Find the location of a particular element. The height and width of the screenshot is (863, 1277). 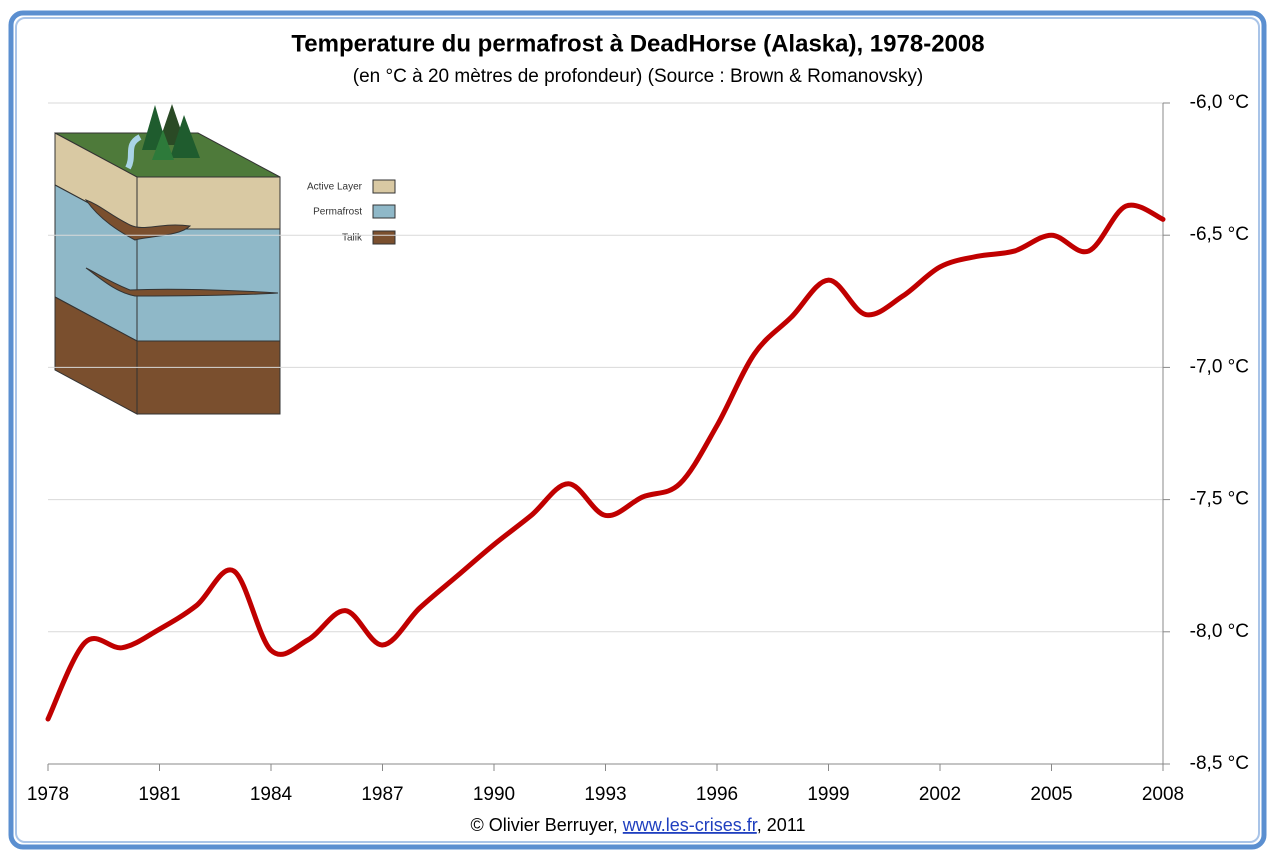

x-tick-label: 1990 is located at coordinates (494, 794).